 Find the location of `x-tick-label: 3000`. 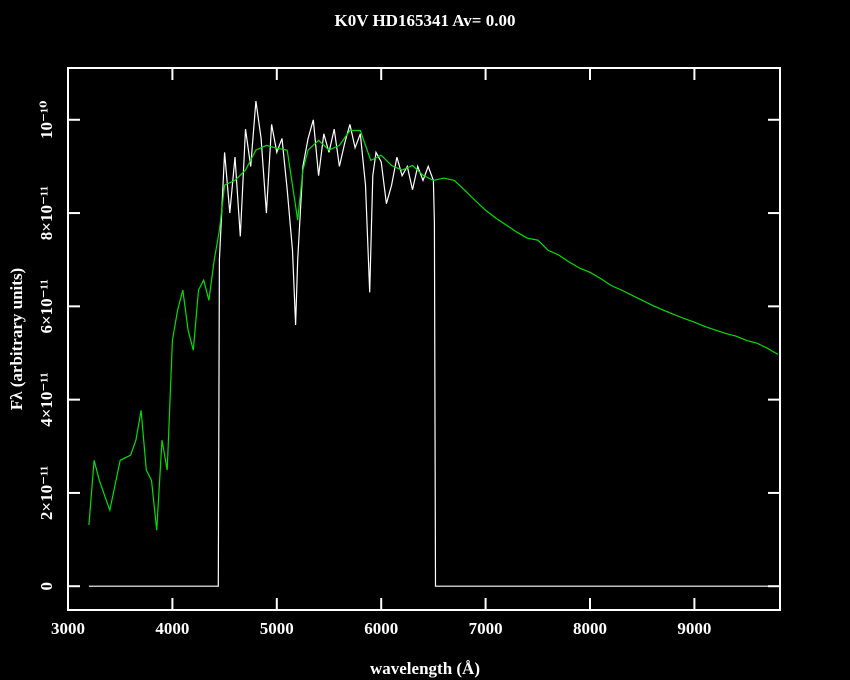

x-tick-label: 3000 is located at coordinates (68, 628).